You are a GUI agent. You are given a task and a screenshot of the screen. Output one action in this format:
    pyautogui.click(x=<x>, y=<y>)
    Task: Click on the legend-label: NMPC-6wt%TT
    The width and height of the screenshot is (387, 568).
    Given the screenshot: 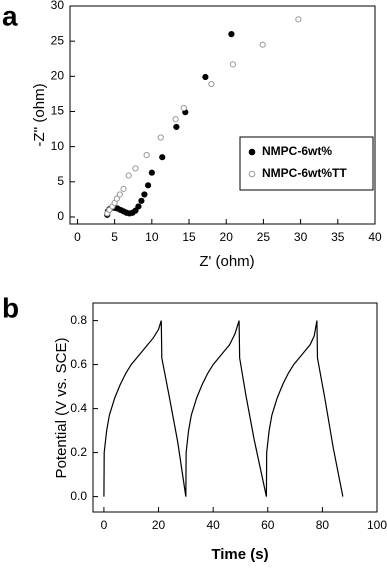 What is the action you would take?
    pyautogui.click(x=304, y=173)
    